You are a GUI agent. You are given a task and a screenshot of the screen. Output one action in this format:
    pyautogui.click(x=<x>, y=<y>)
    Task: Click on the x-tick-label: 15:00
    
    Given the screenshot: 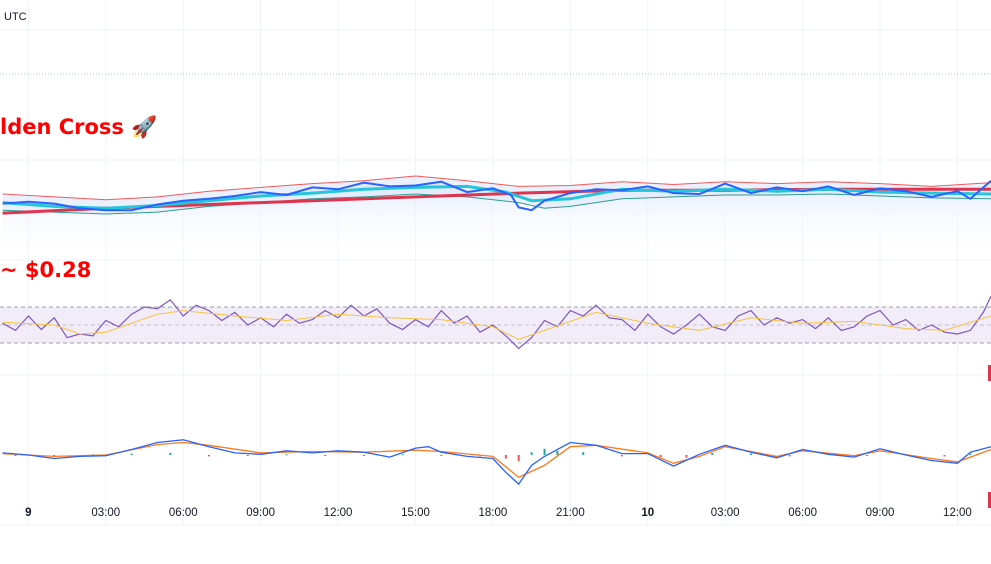 What is the action you would take?
    pyautogui.click(x=415, y=513)
    